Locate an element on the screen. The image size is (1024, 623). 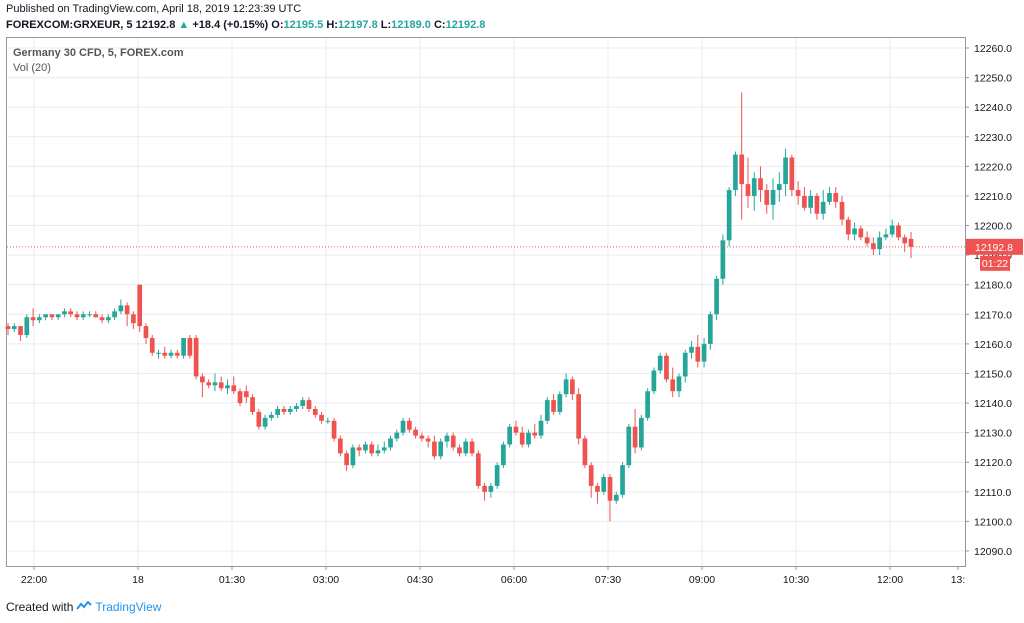
symbol-interval: FOREXCOM:GRXEUR, 5 is located at coordinates (69, 25).